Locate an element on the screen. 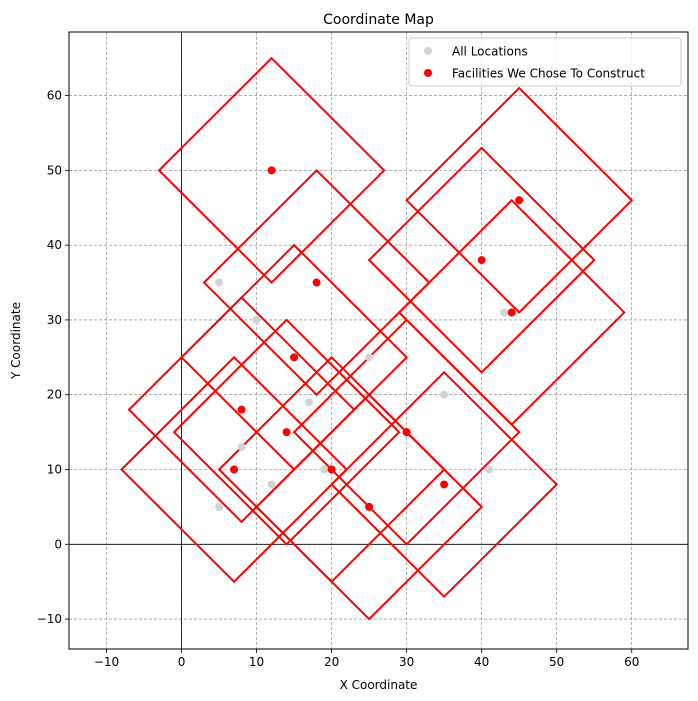 This screenshot has width=698, height=701. x-tick-label: 60 is located at coordinates (631, 662).